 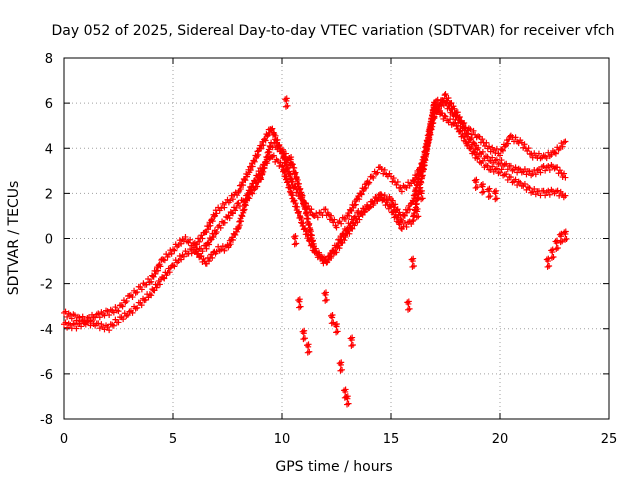 I want to click on y-tick-label: 6, so click(x=49, y=104).